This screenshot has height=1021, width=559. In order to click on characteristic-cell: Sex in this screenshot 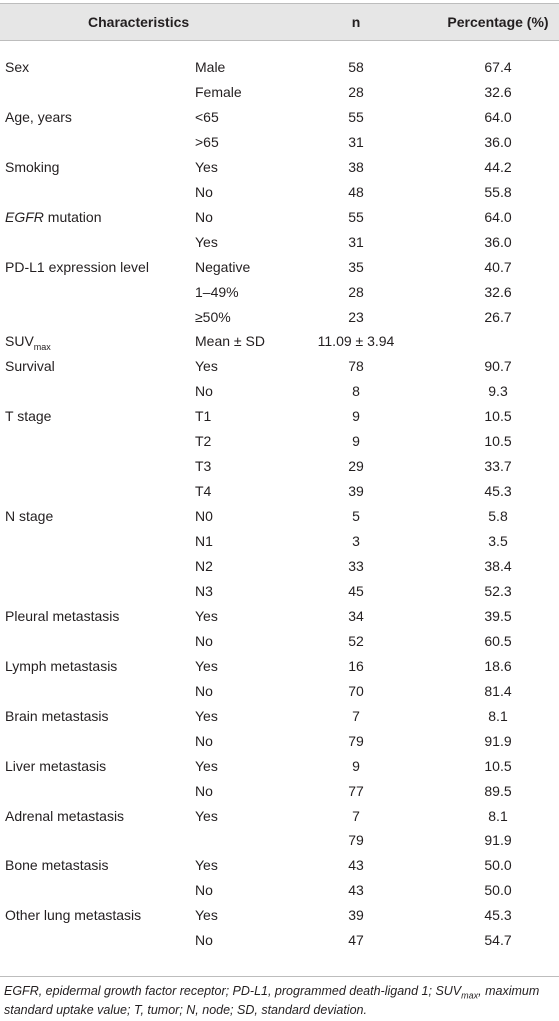, I will do `click(17, 67)`.